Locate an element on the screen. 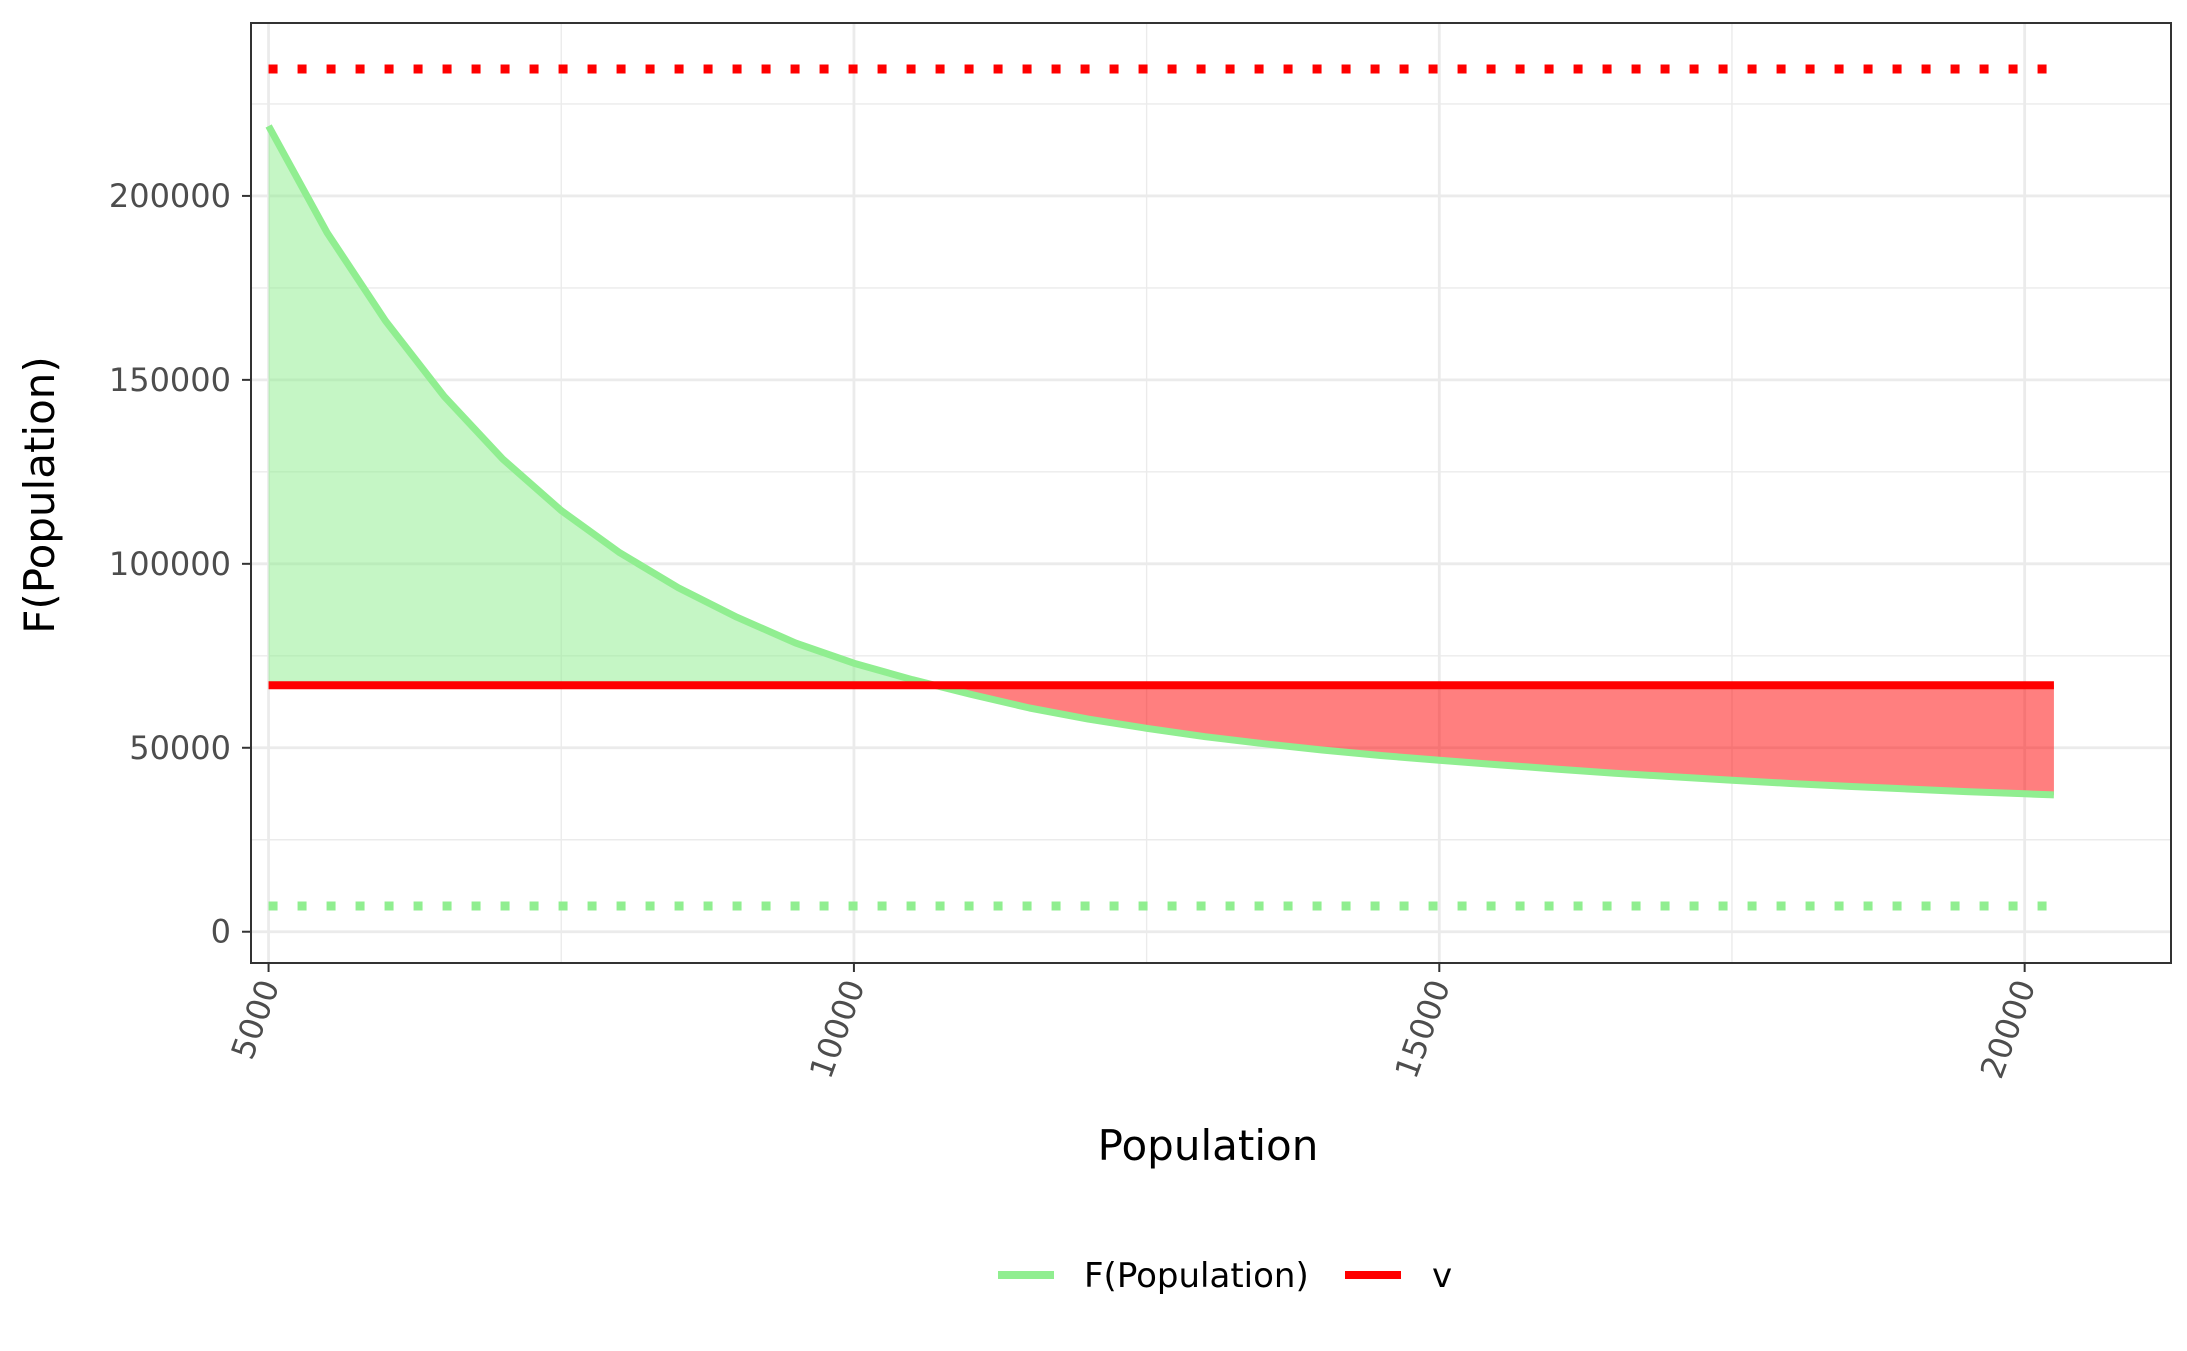 The image size is (2187, 1351). y-tick-label: 0 is located at coordinates (221, 932).